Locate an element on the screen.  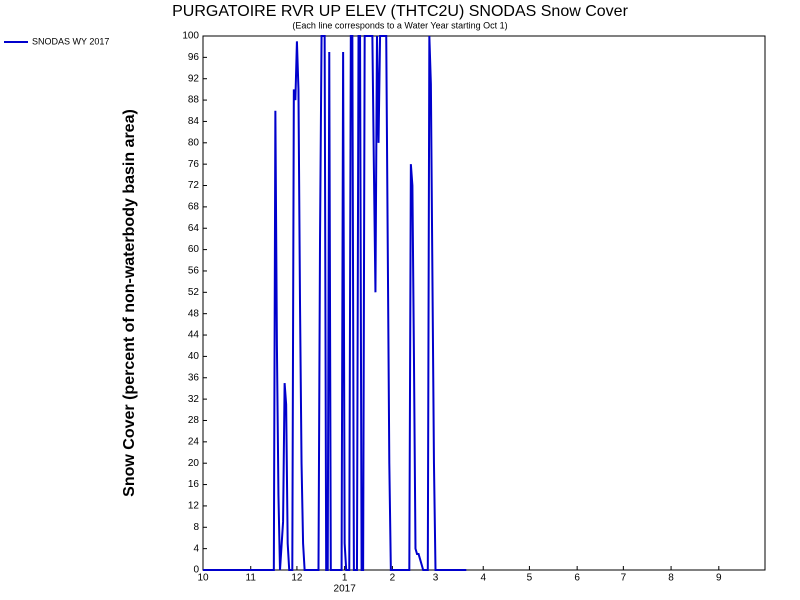
y-tick-label: 40 is located at coordinates (194, 356).